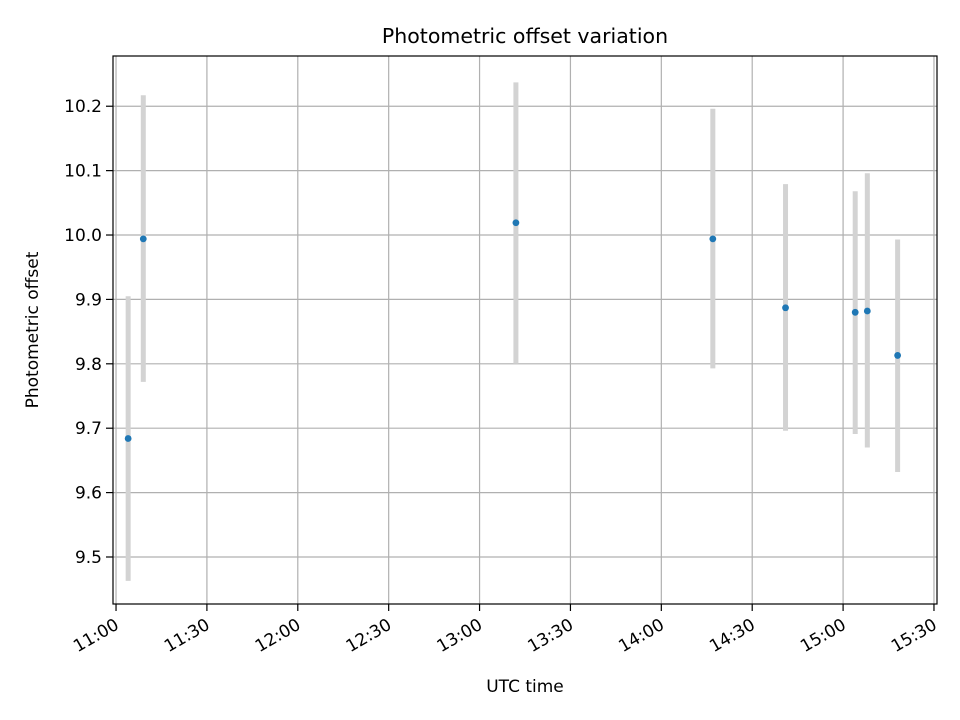 Image resolution: width=960 pixels, height=720 pixels. What do you see at coordinates (88, 300) in the screenshot?
I see `y-tick-label: 9.9` at bounding box center [88, 300].